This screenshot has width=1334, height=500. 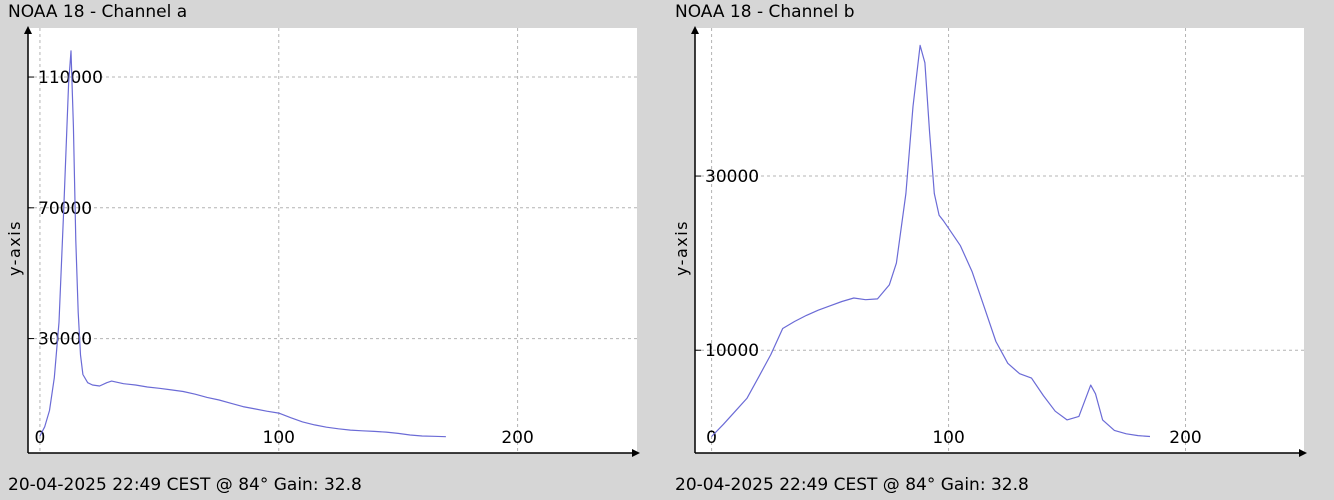 What do you see at coordinates (765, 12) in the screenshot?
I see `chart-title: NOAA 18 - Channel b` at bounding box center [765, 12].